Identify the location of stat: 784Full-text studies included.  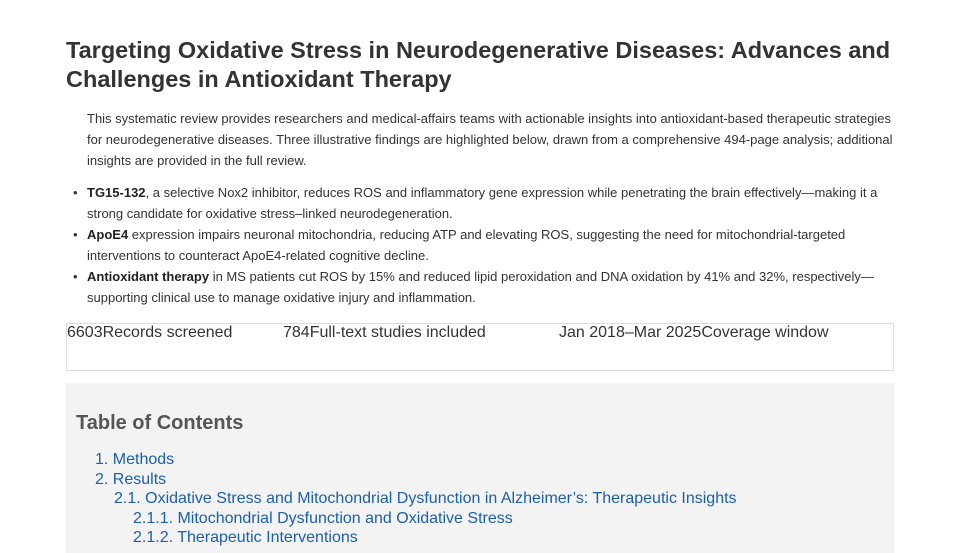
(421, 347).